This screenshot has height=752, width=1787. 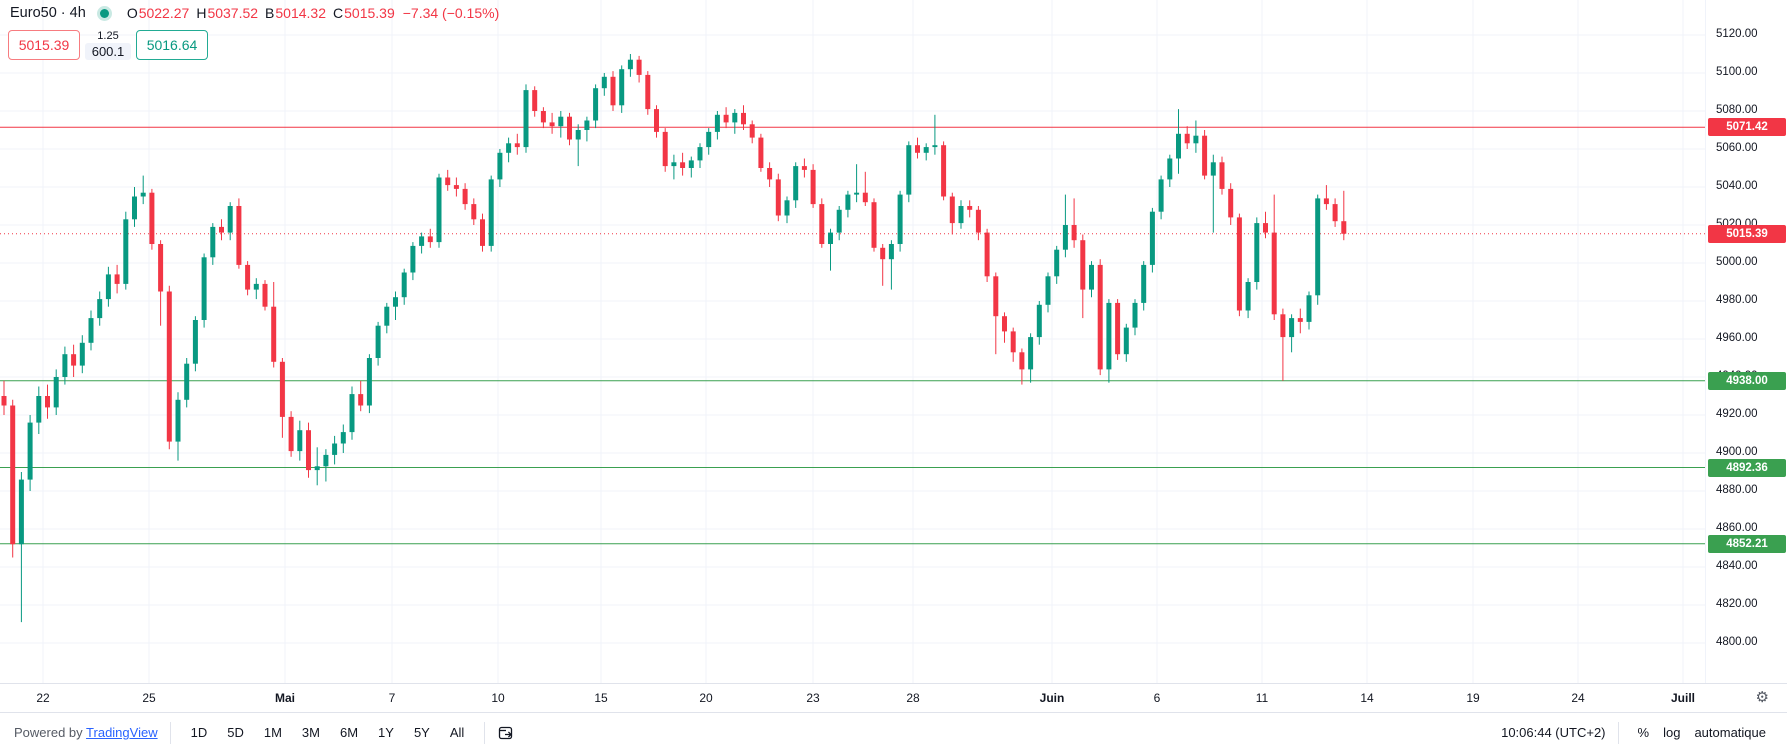 I want to click on tradingview-link: TradingView, so click(x=122, y=732).